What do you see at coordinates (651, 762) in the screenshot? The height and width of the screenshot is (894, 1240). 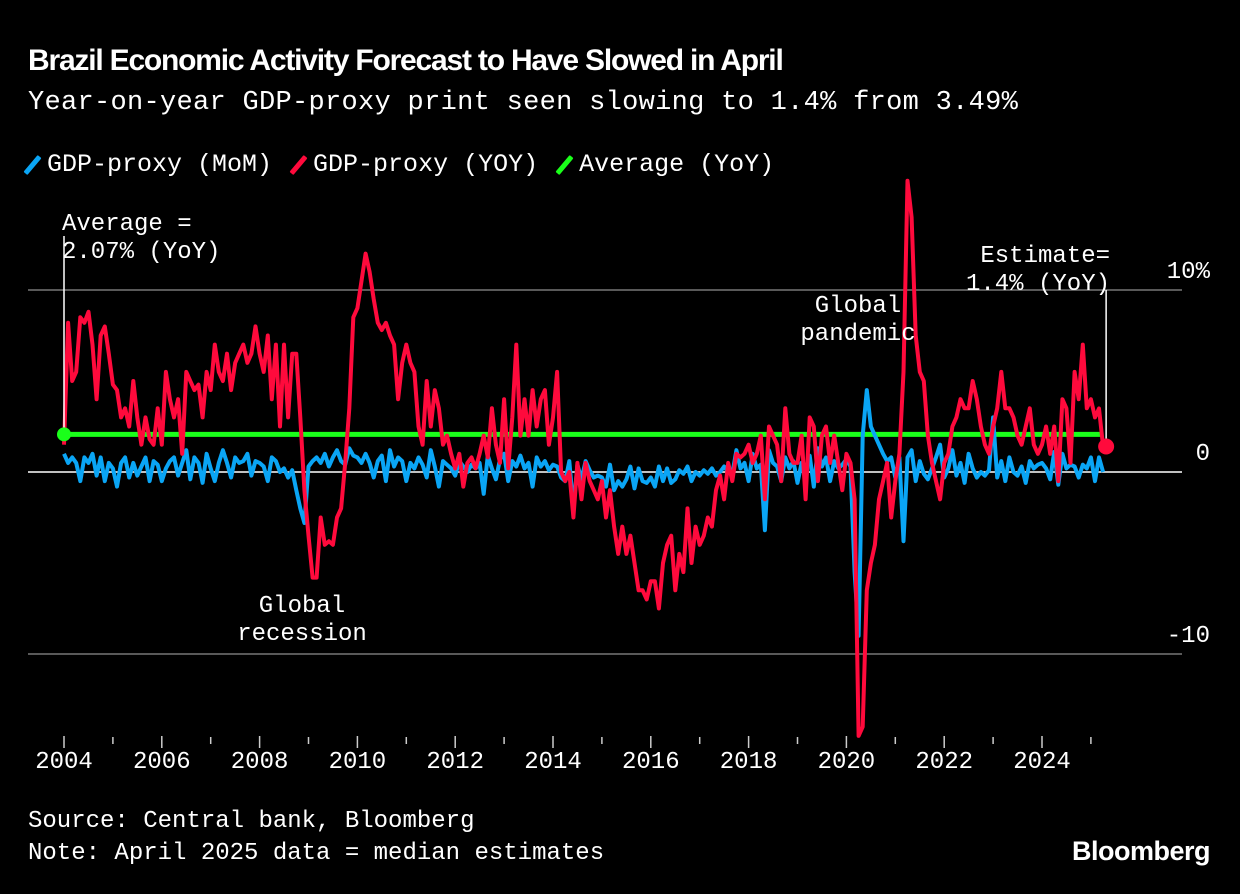 I see `x-tick-label: 2016` at bounding box center [651, 762].